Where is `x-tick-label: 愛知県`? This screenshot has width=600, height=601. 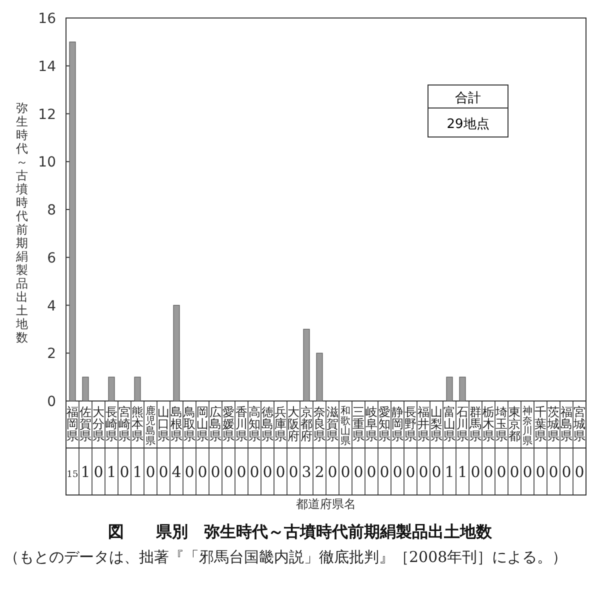 x-tick-label: 愛知県 is located at coordinates (384, 424).